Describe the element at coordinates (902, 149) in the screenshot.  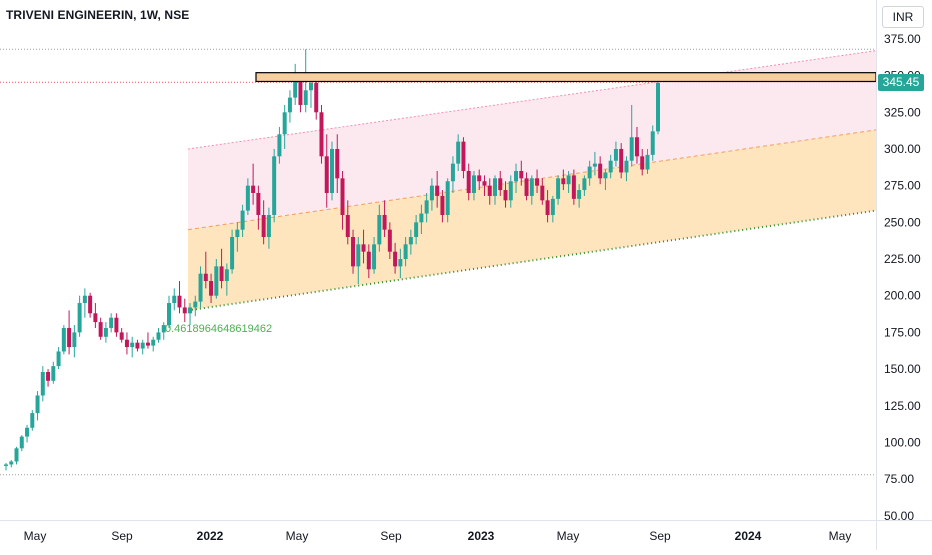
I see `y-tick-label: 300.00` at that location.